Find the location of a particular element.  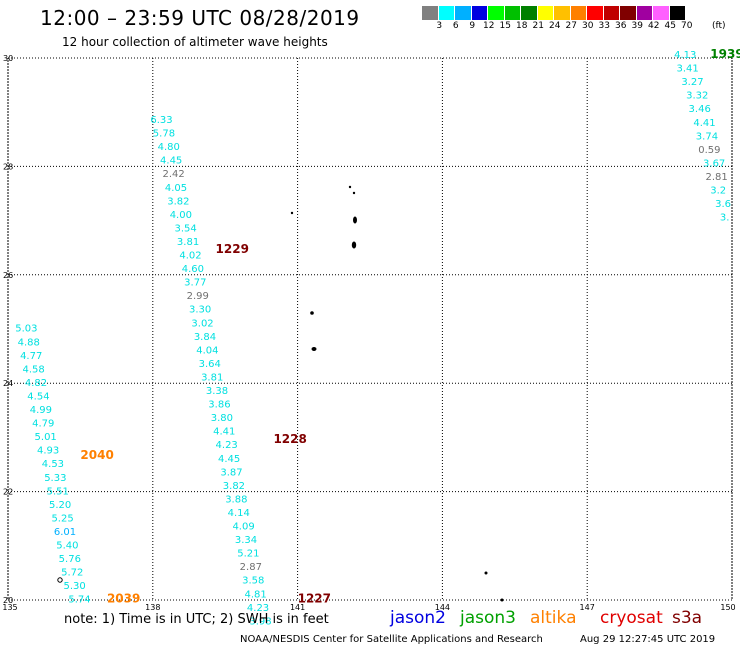

color-legend is located at coordinates (554, 13).